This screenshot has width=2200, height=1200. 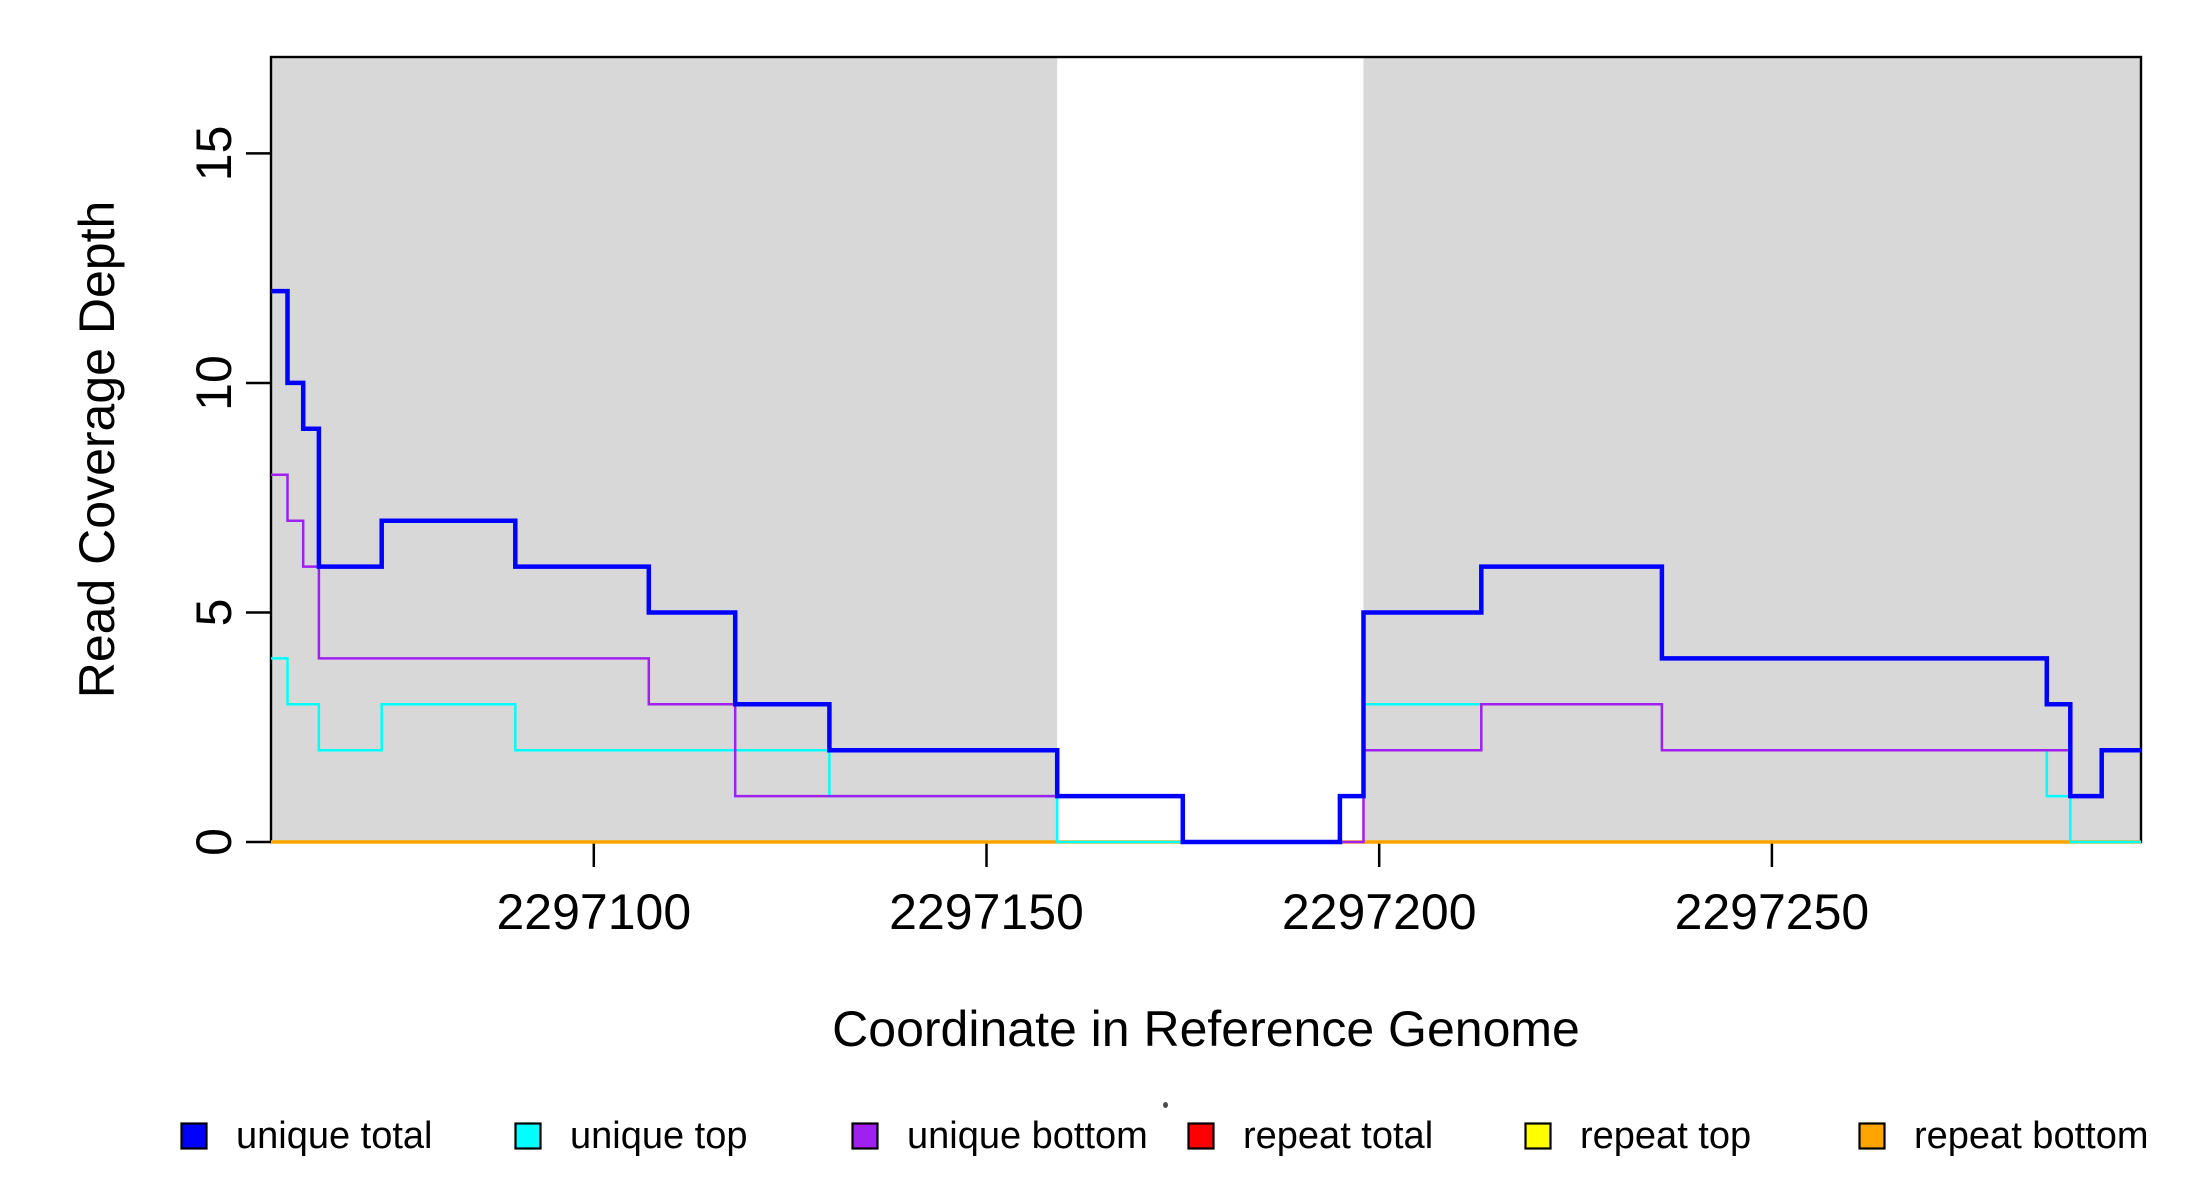 What do you see at coordinates (986, 912) in the screenshot?
I see `x-tick-label-2297150: 2297150` at bounding box center [986, 912].